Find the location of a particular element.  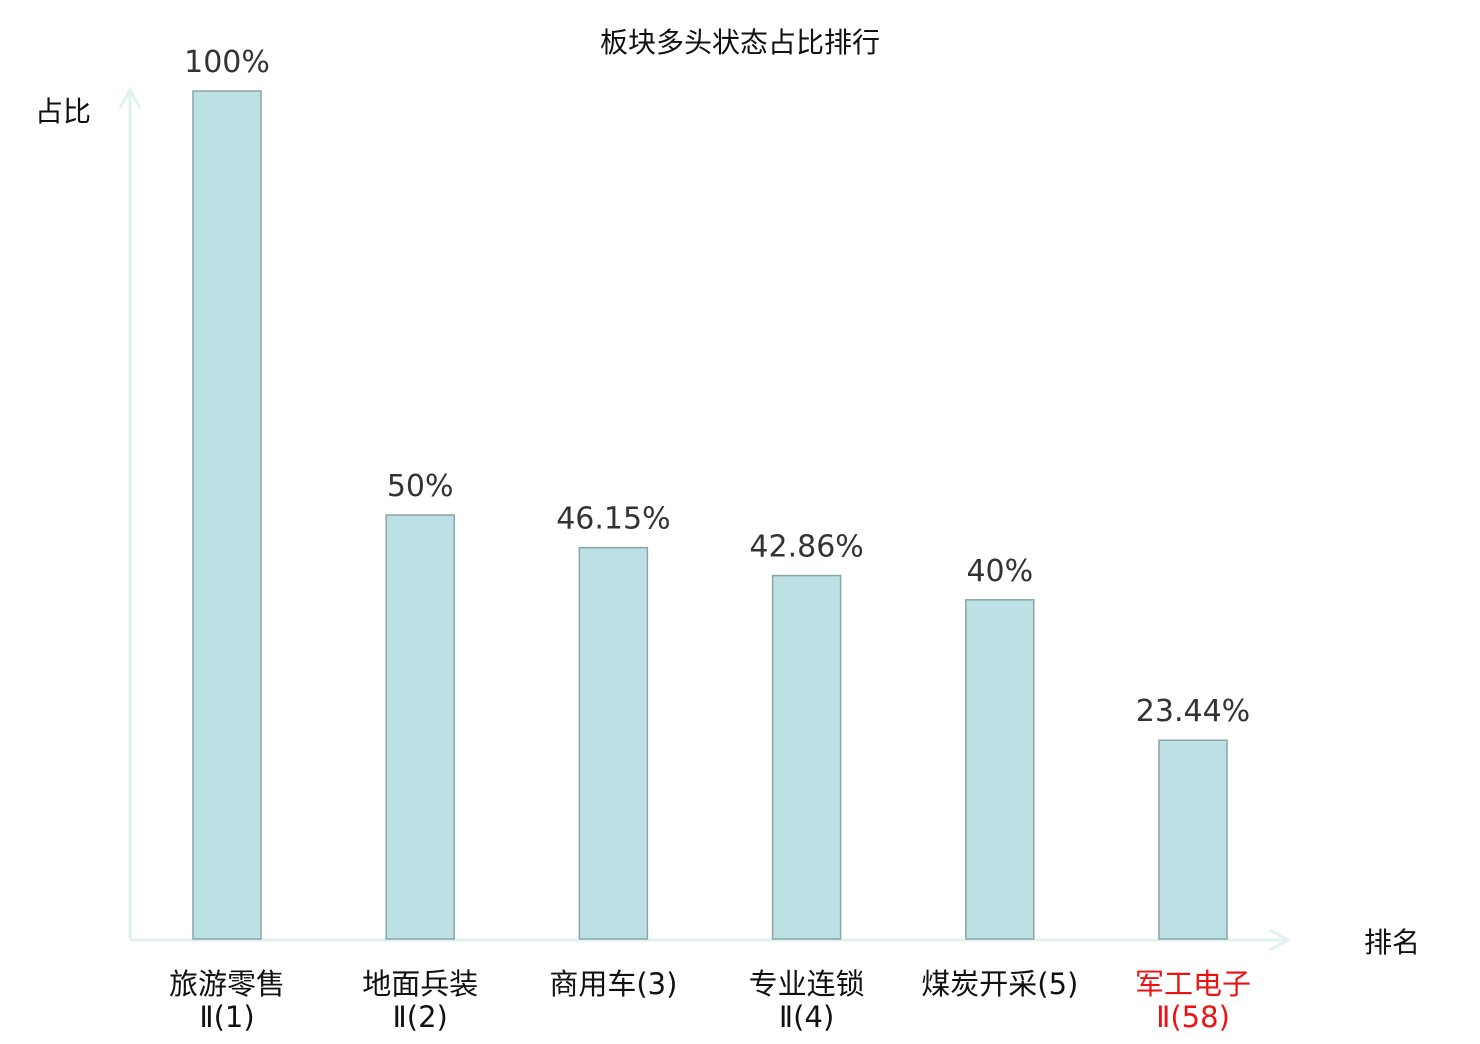

x-tick-label: 煤炭开采(5) is located at coordinates (999, 984).